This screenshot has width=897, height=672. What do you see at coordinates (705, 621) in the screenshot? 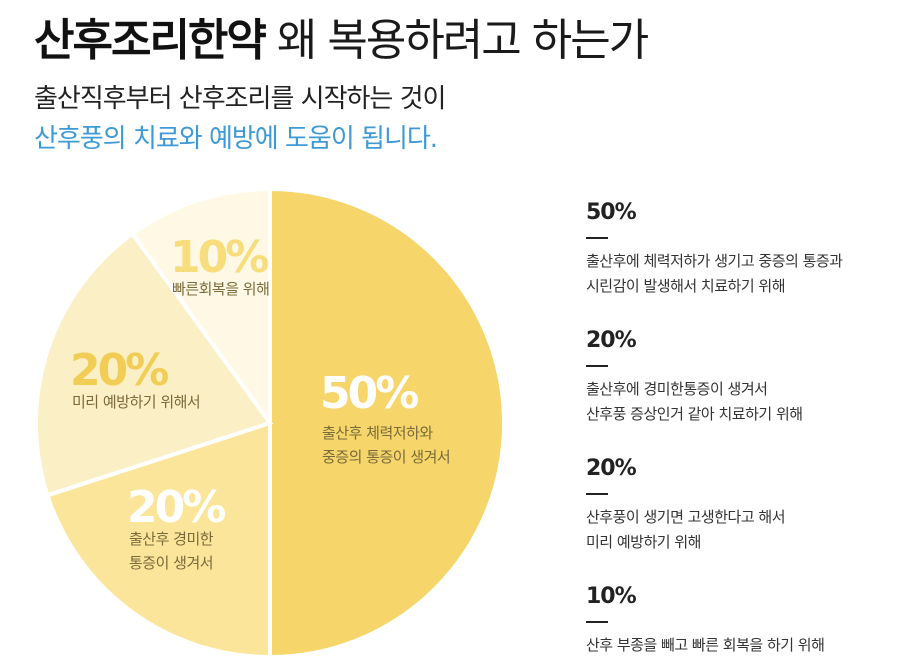
I see `legend-item-4: 10% 산후 부종을 빼고 빠른 회복을 하기 위해` at bounding box center [705, 621].